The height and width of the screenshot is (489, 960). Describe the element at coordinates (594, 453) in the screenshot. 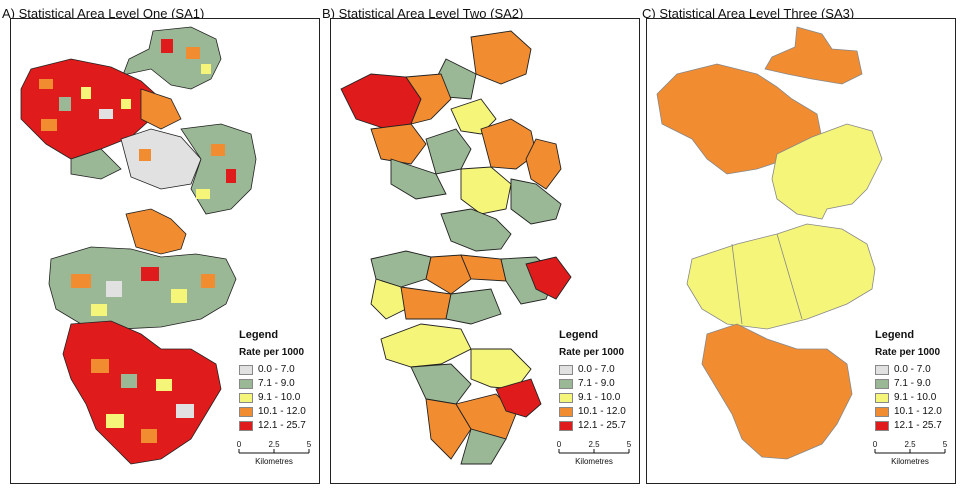

I see `scale-bar-sa2: 0 2.5 5 Kilometres` at that location.